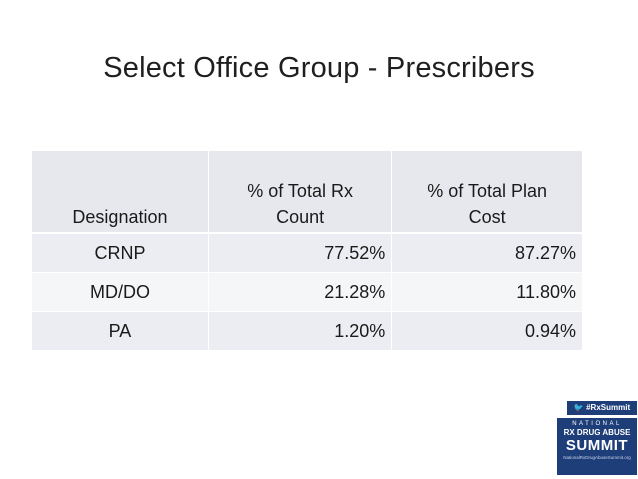  I want to click on header-rx-count-line1: % of Total Rx, so click(300, 191).